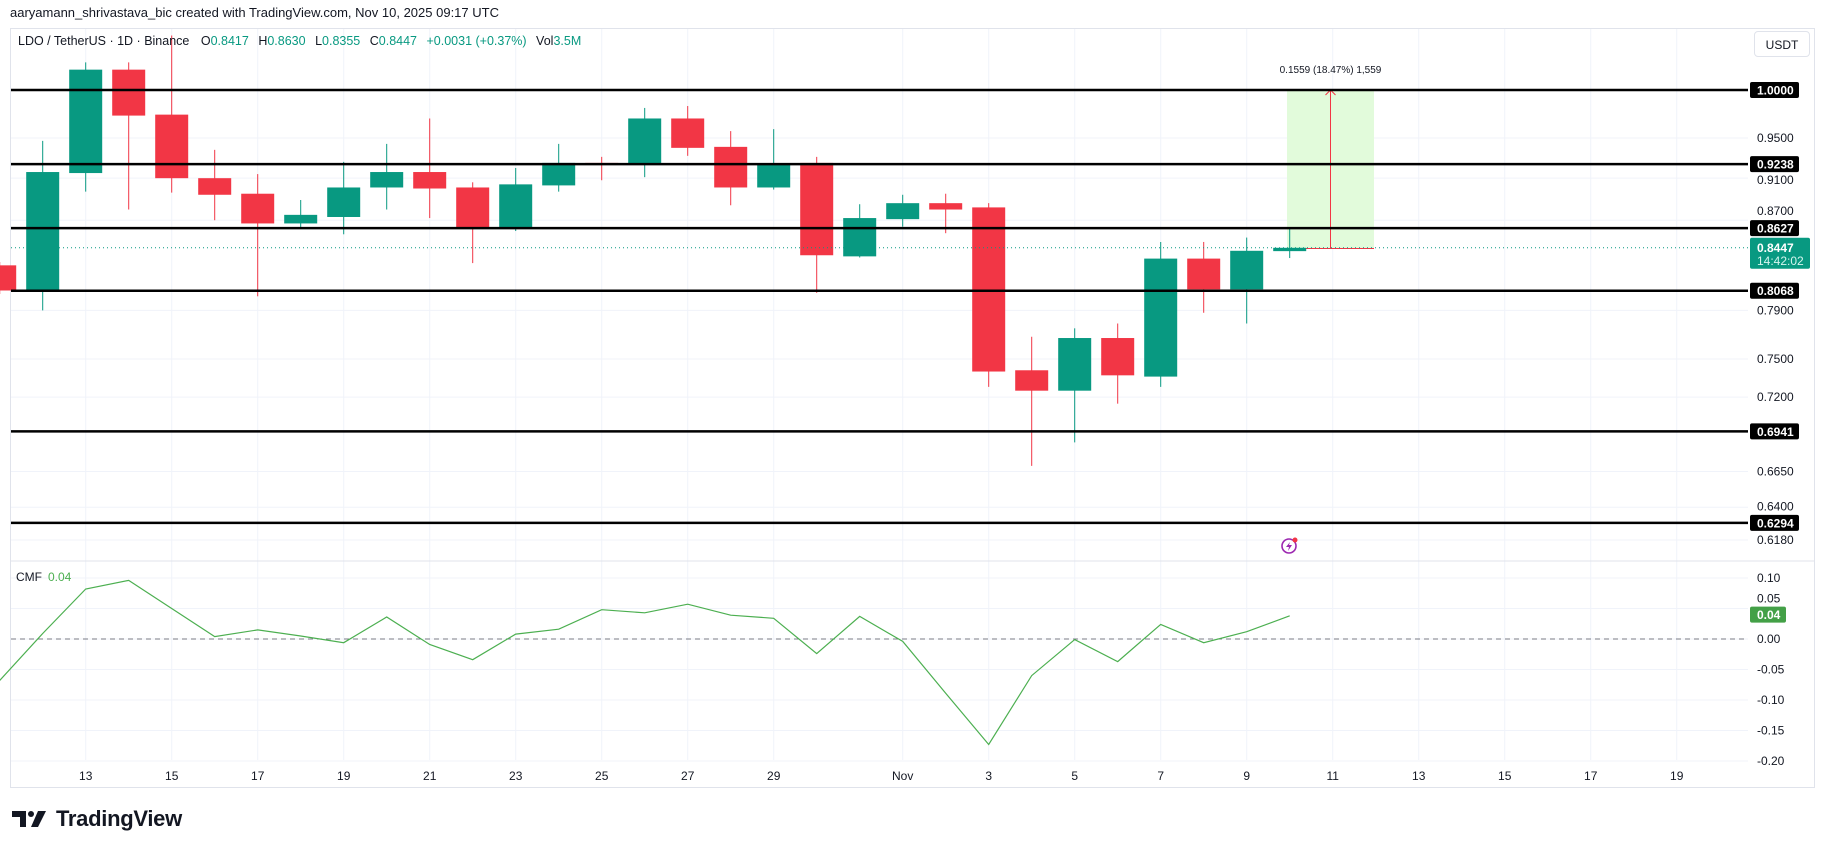 The height and width of the screenshot is (849, 1825). I want to click on level-price-label: 0.8068, so click(1775, 291).